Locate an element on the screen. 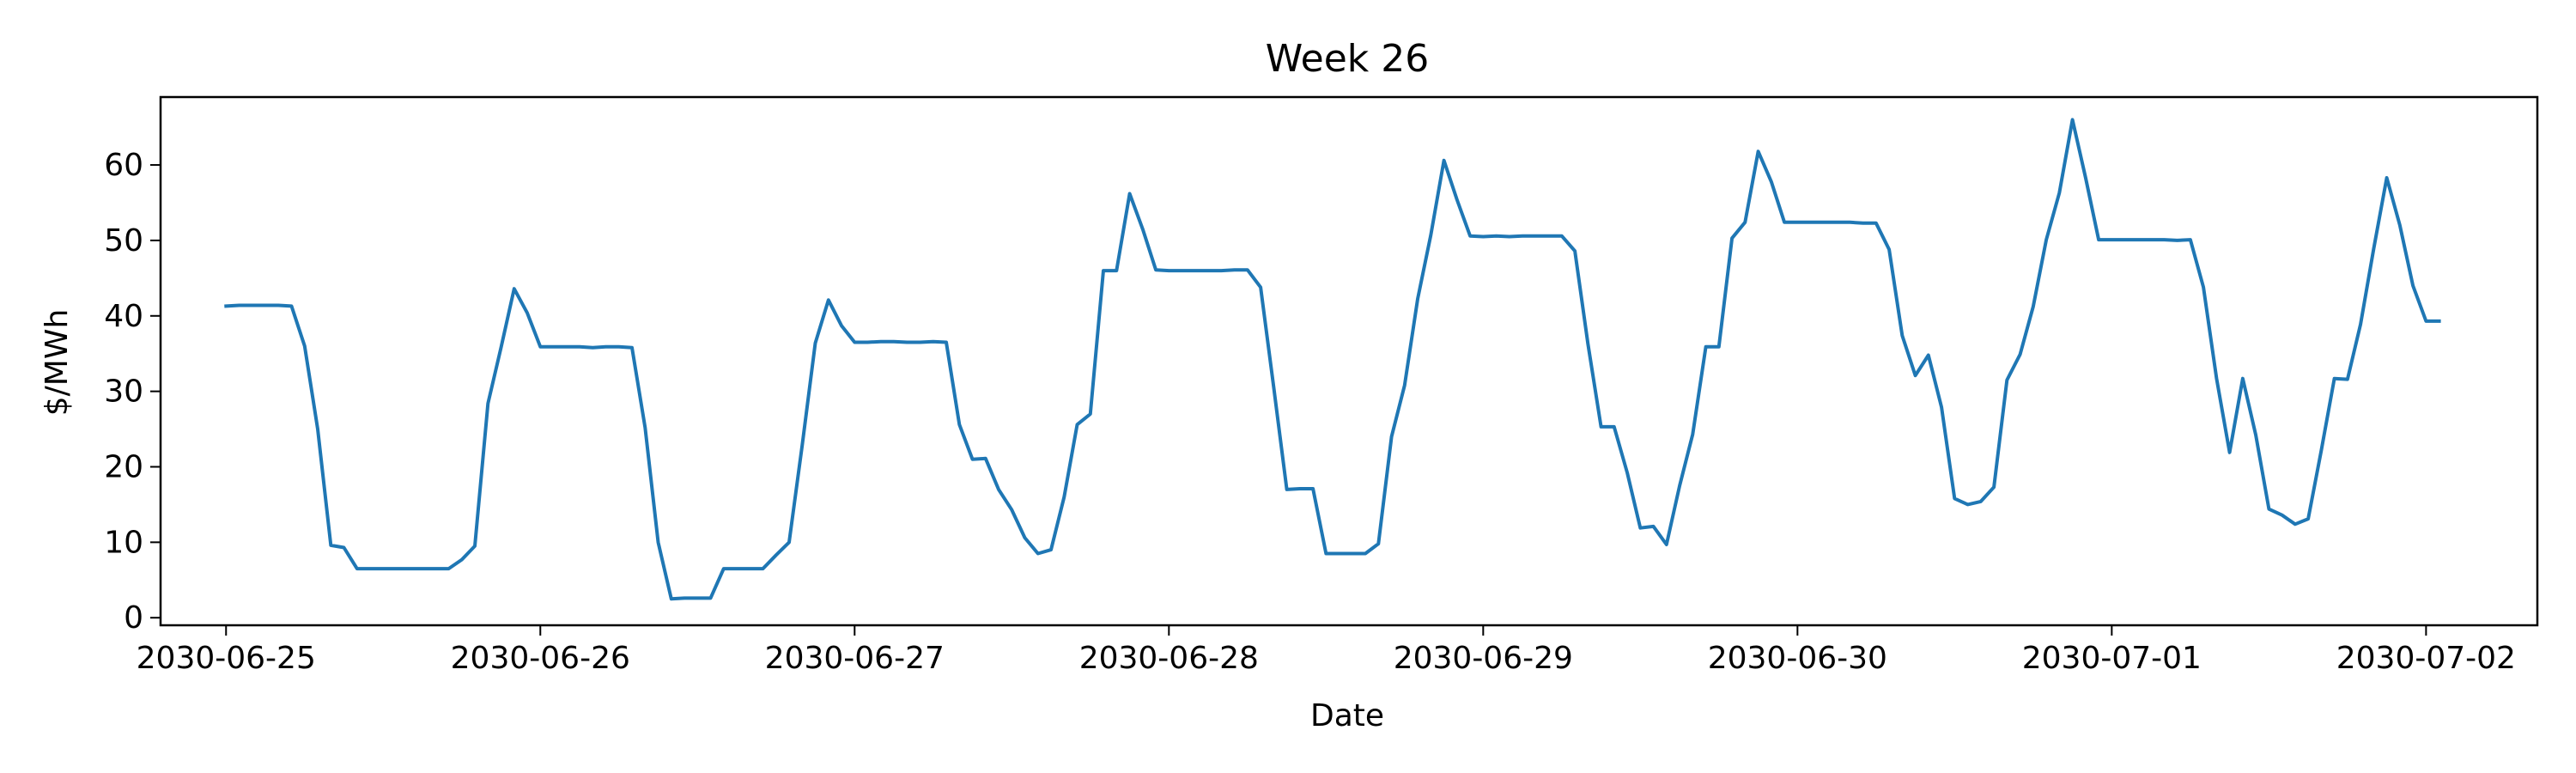 The image size is (2576, 773). x-tick-label: 2030-07-01 is located at coordinates (2112, 658).